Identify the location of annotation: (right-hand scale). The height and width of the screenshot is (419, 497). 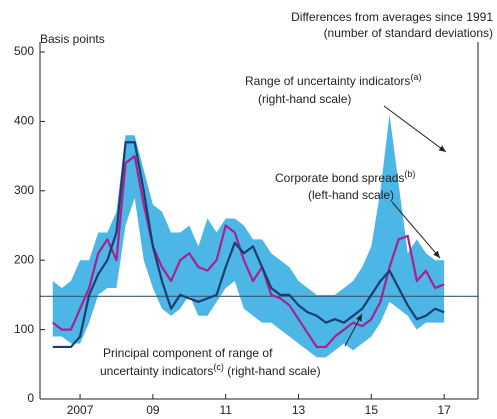
(304, 99).